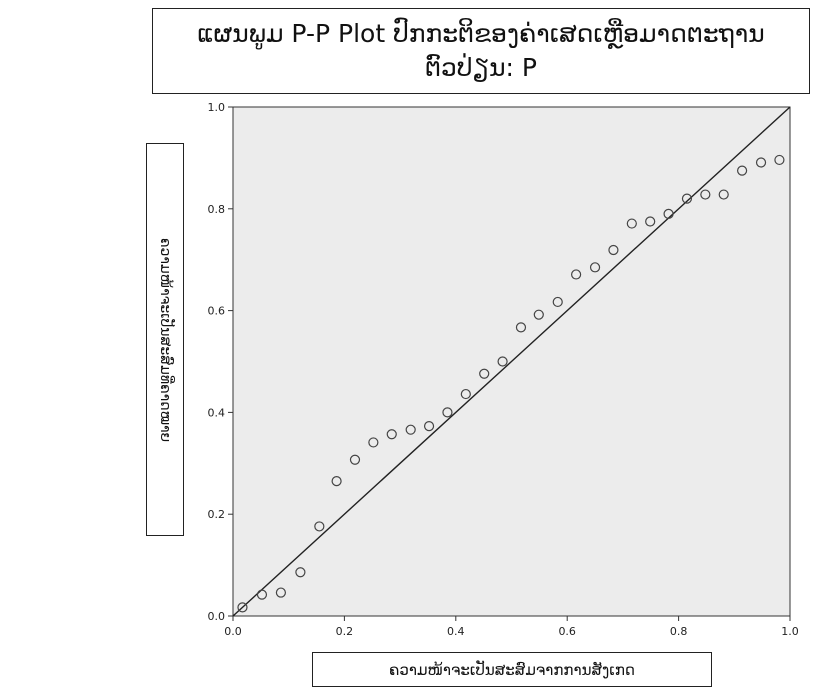  Describe the element at coordinates (233, 631) in the screenshot. I see `x-tick-label: 0.0` at that location.